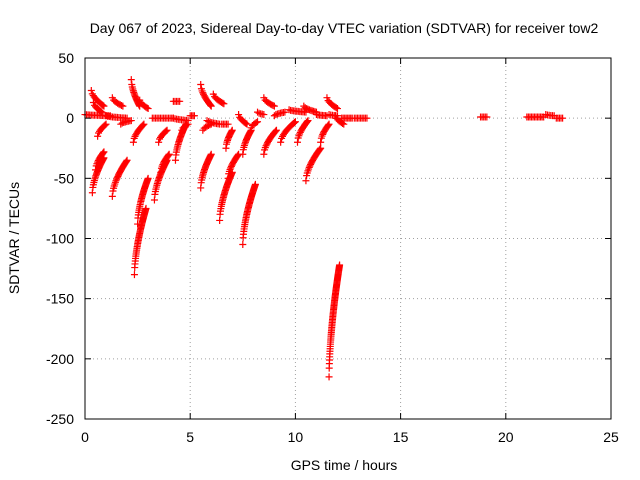 The height and width of the screenshot is (480, 640). Describe the element at coordinates (190, 437) in the screenshot. I see `x-tick-label: 5` at that location.